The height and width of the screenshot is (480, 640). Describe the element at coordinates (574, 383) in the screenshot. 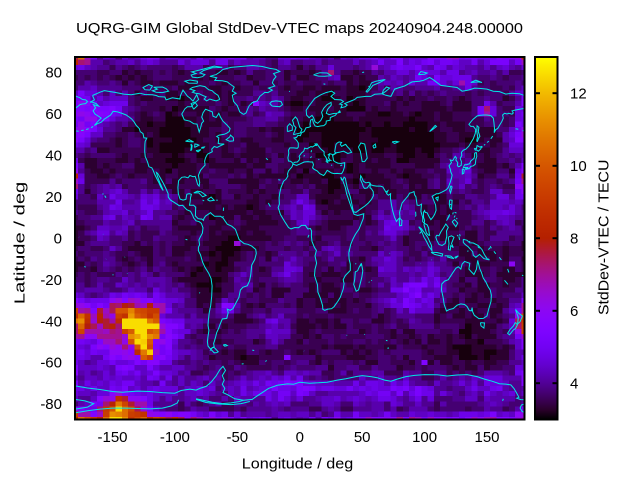

I see `svg-text: 4` at that location.